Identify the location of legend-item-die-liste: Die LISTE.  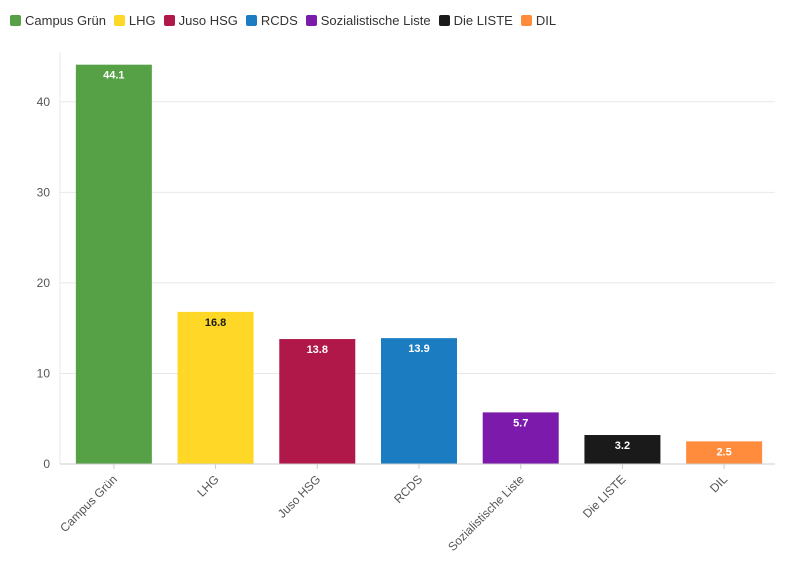
(475, 20).